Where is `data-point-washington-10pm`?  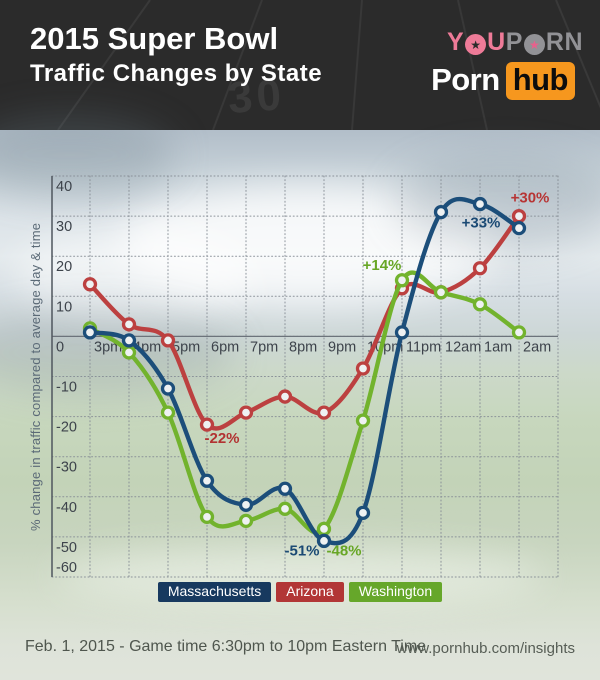
data-point-washington-10pm is located at coordinates (363, 420).